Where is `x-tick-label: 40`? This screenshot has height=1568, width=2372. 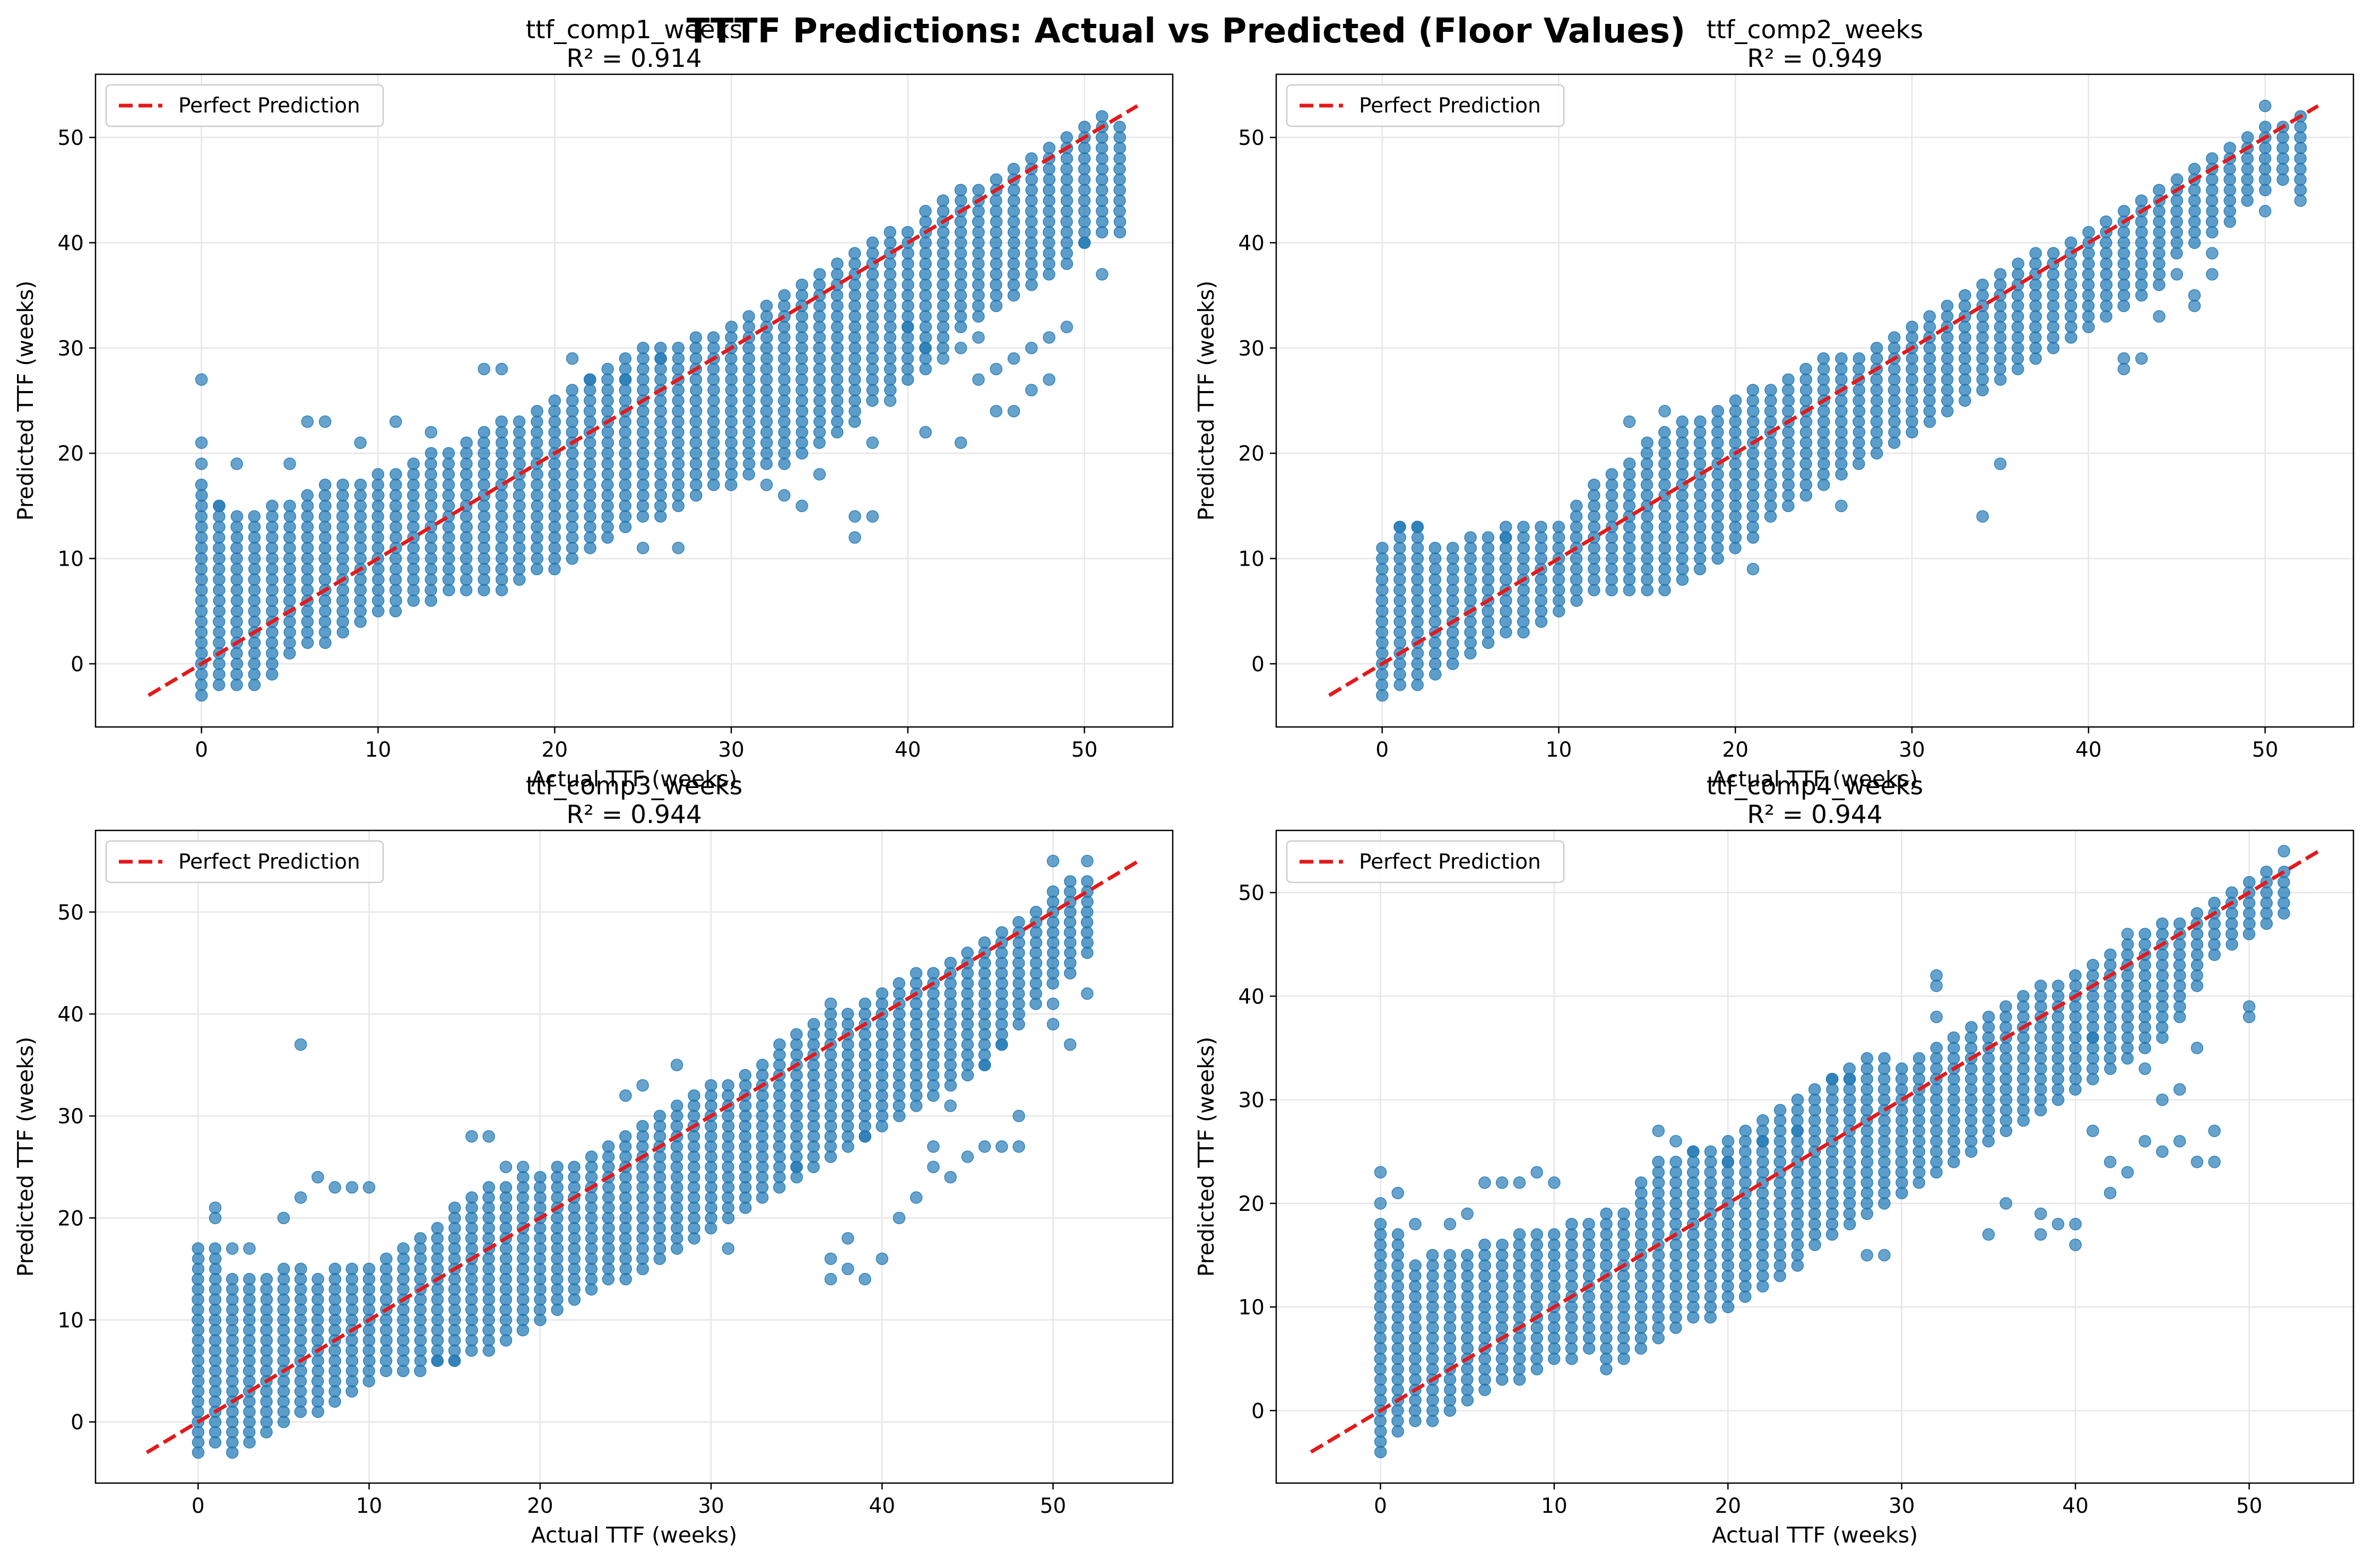 x-tick-label: 40 is located at coordinates (908, 750).